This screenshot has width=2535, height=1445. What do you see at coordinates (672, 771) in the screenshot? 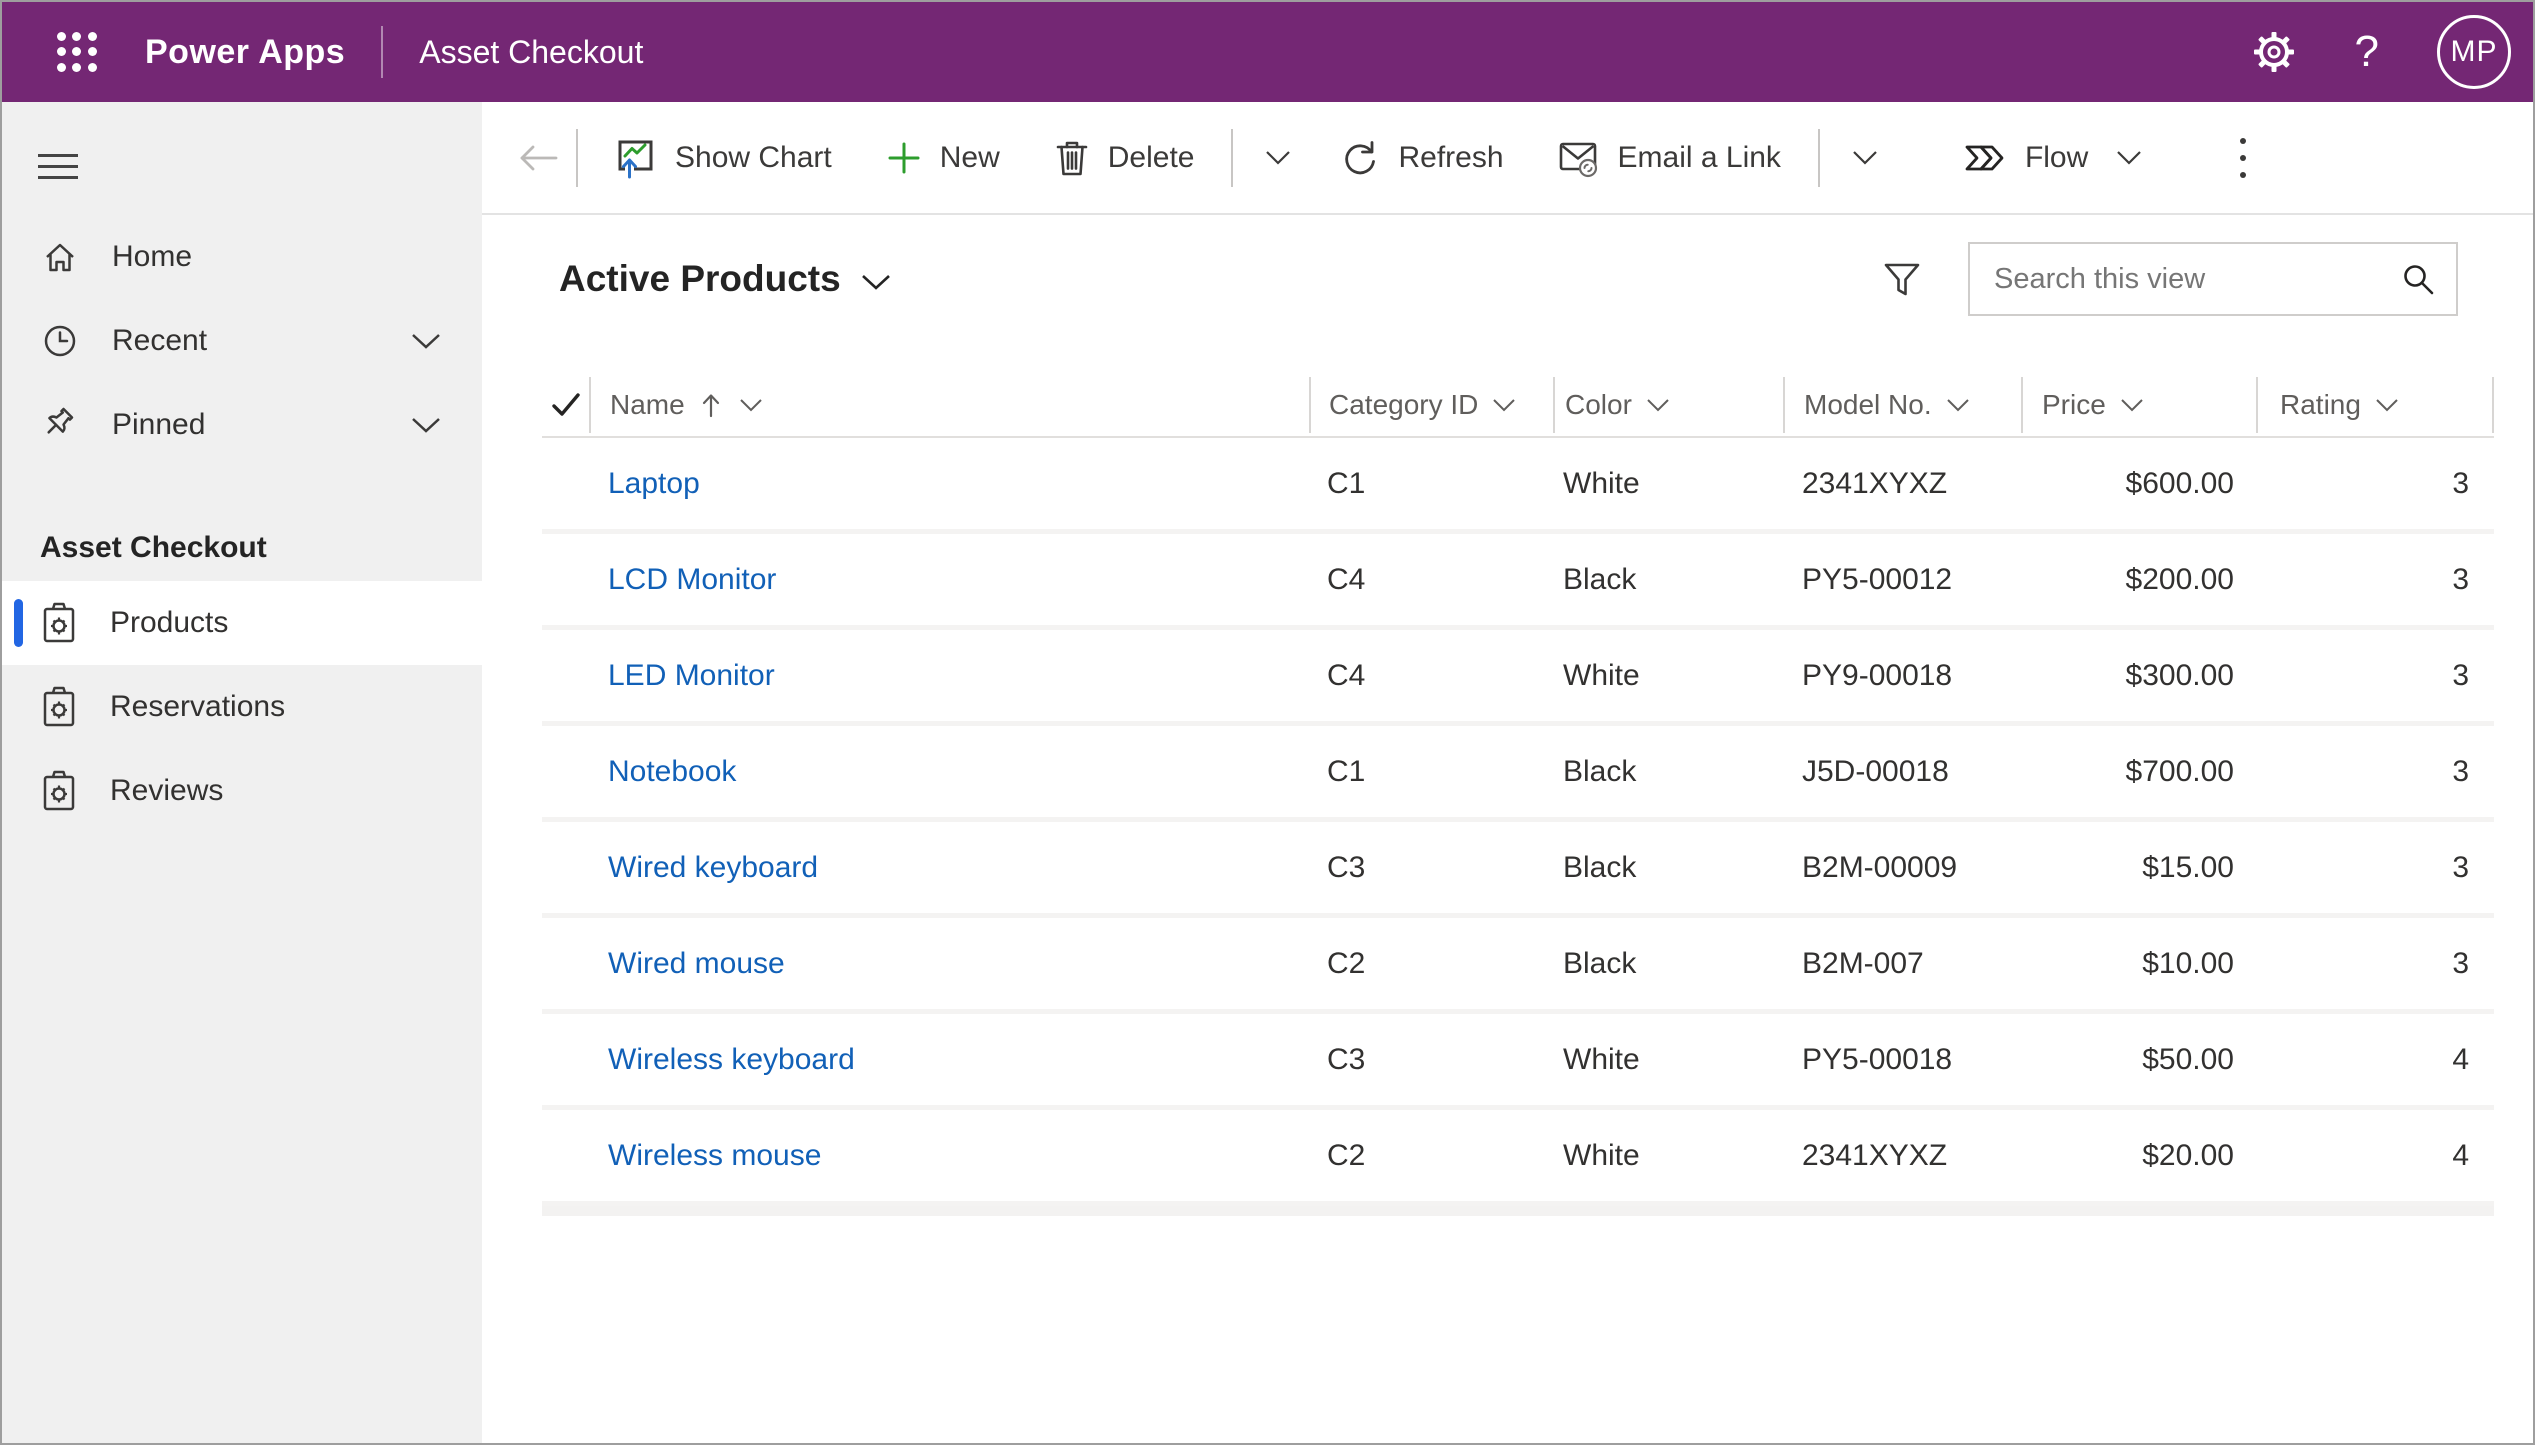
I see `product-name-link: Notebook` at bounding box center [672, 771].